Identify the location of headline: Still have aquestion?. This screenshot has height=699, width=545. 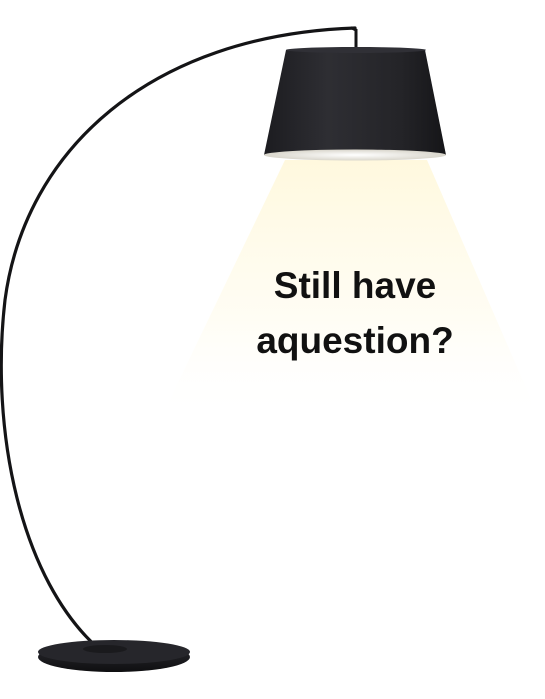
(355, 313).